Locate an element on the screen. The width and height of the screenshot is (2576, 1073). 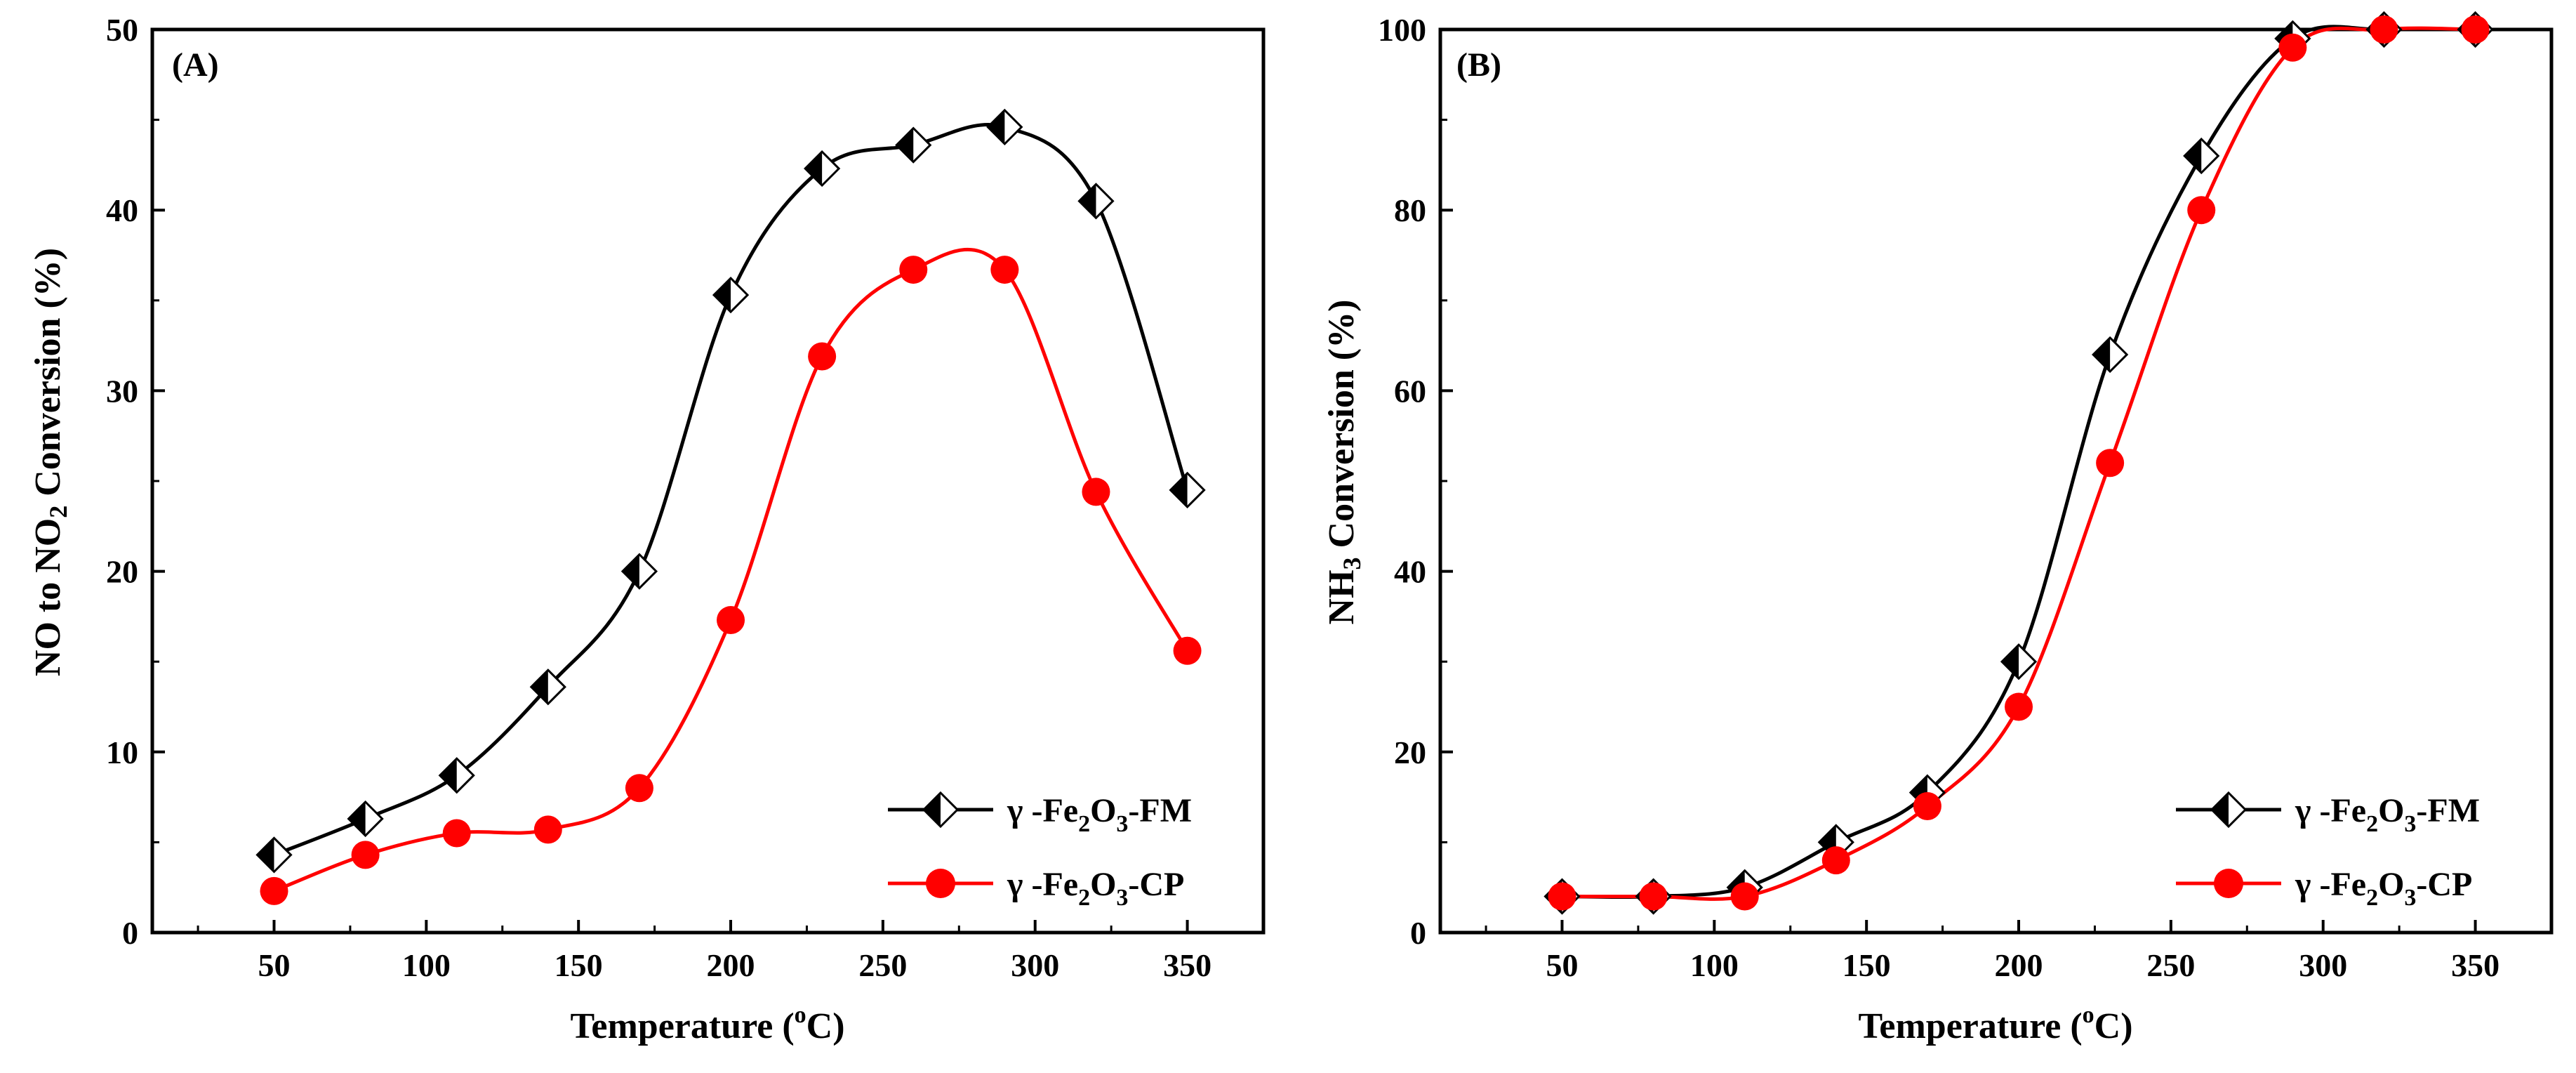
panel-b-x-axis-title: Temperature (oC) is located at coordinates (1995, 1024).